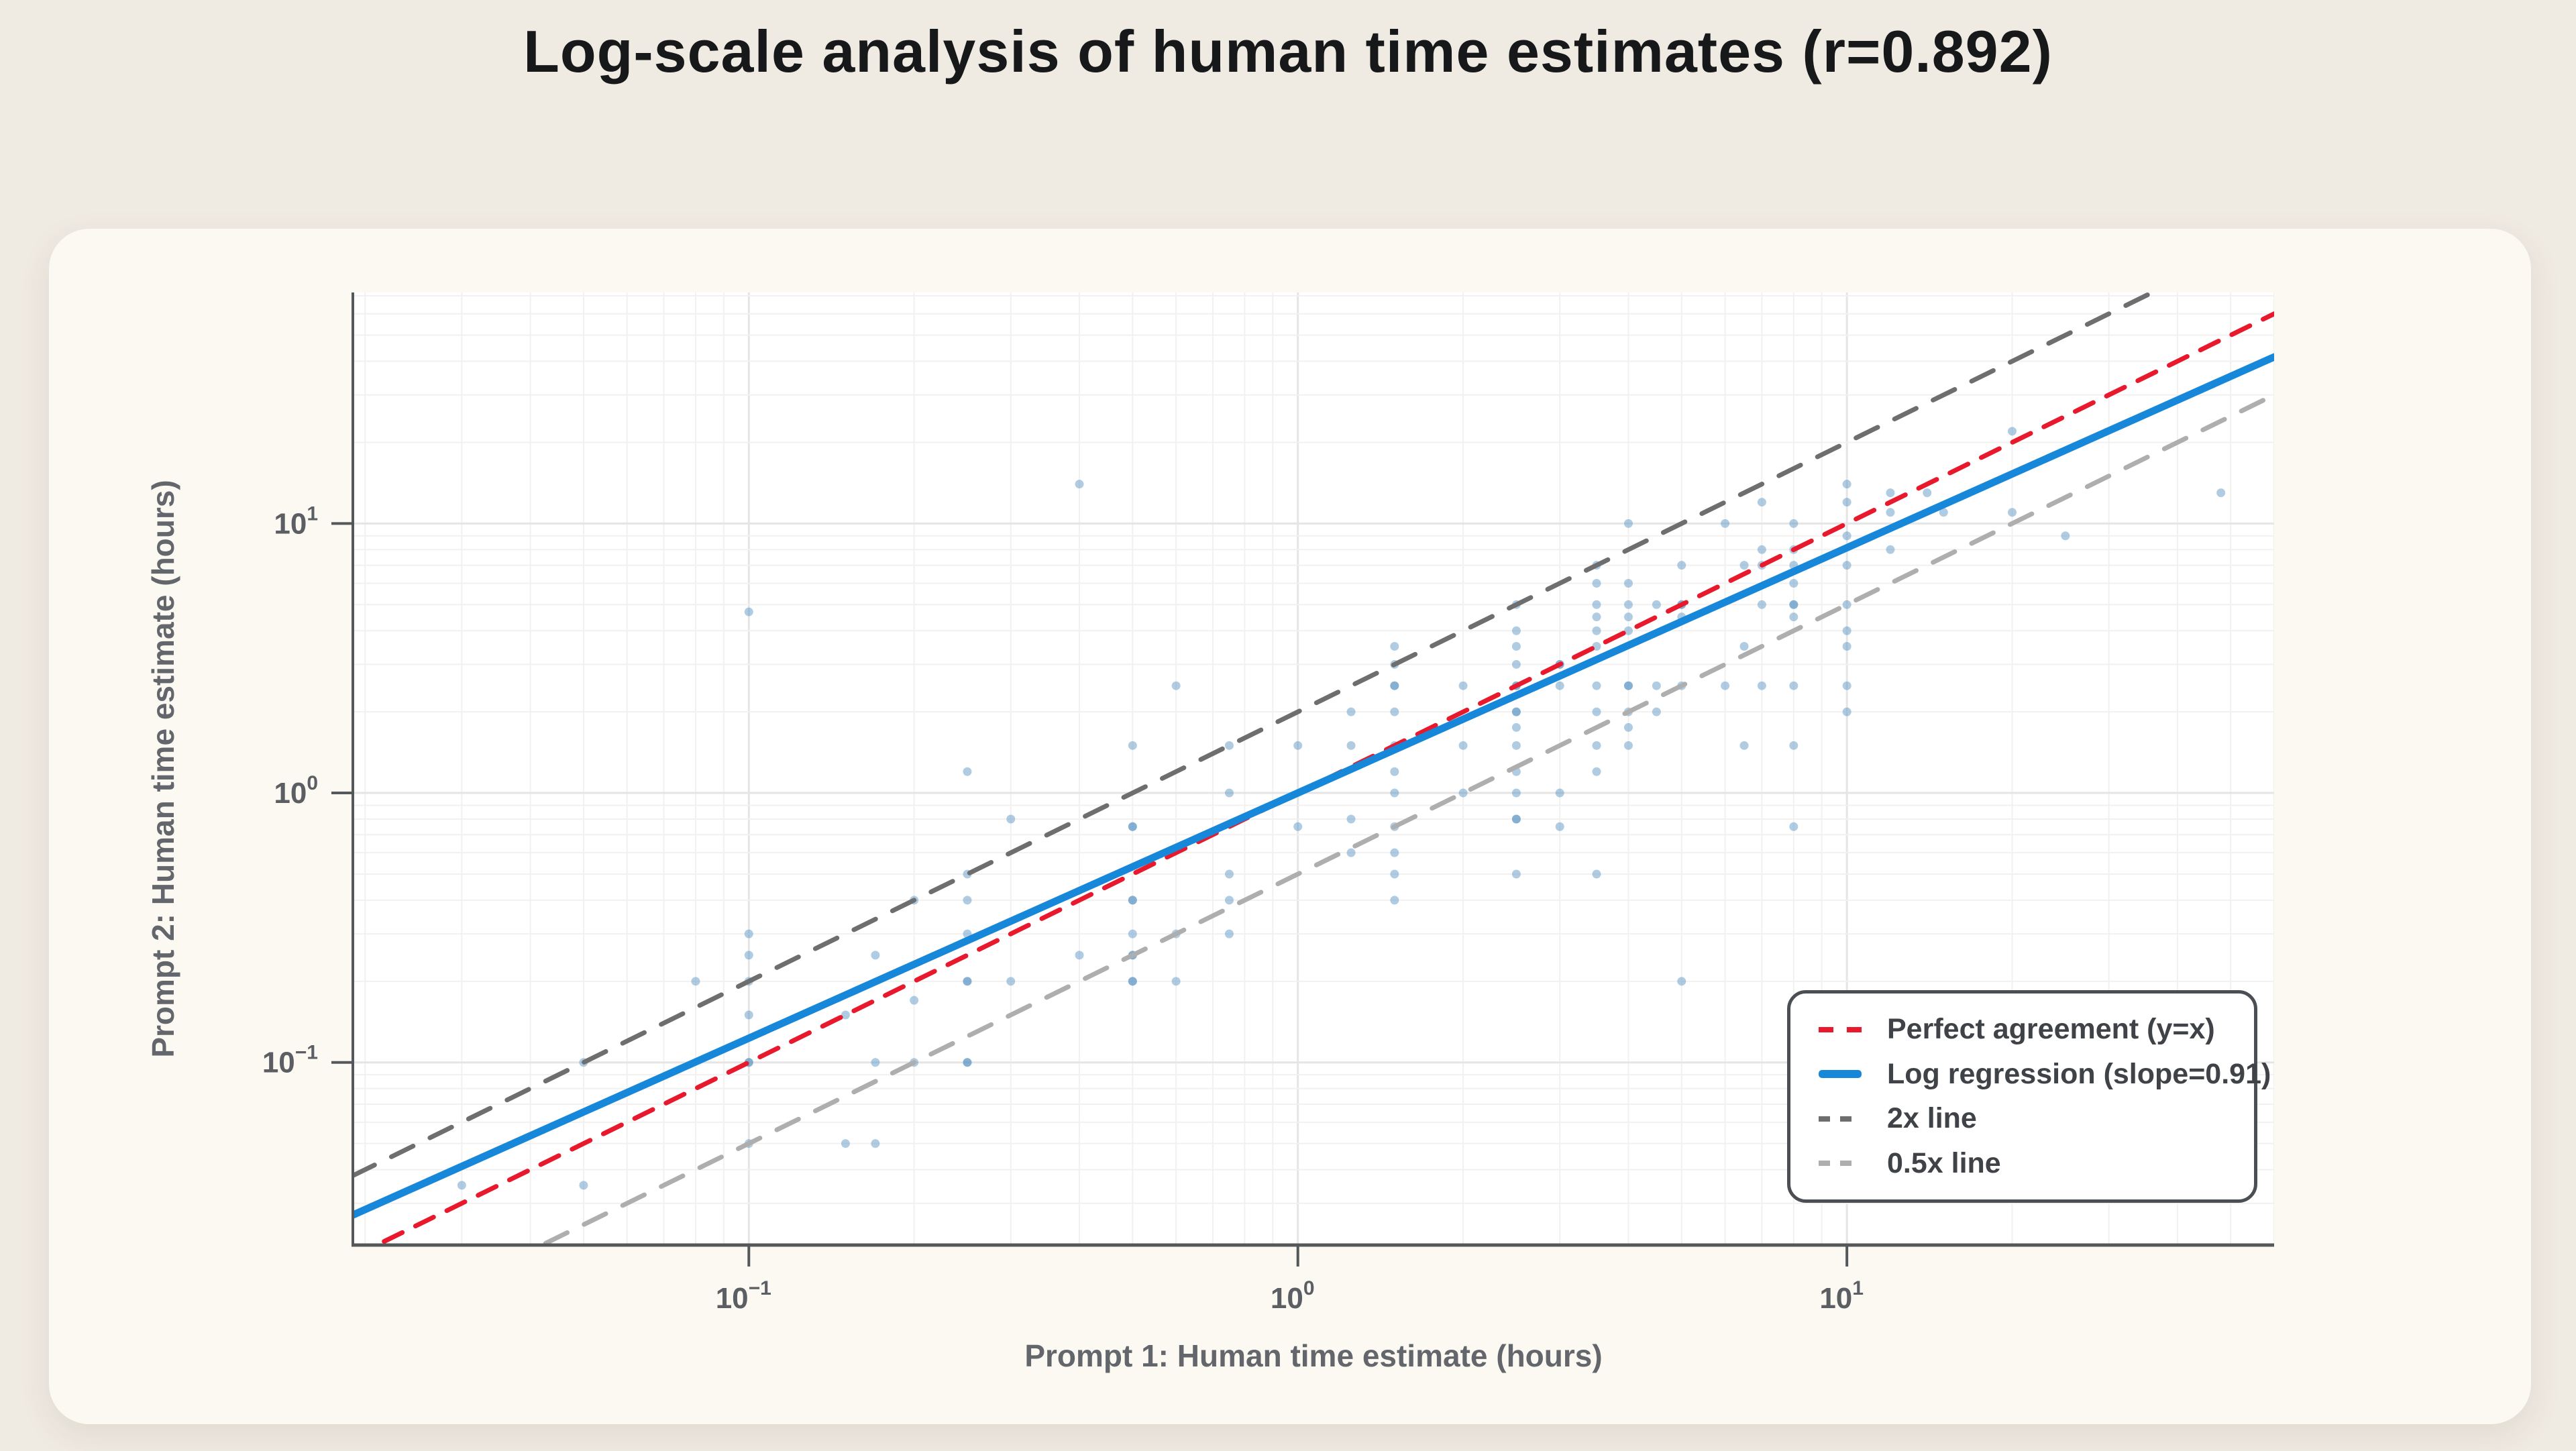 This screenshot has width=2576, height=1451. Describe the element at coordinates (2045, 1074) in the screenshot. I see `legend-item-log-regression: Log regression (slope=0.91)` at that location.